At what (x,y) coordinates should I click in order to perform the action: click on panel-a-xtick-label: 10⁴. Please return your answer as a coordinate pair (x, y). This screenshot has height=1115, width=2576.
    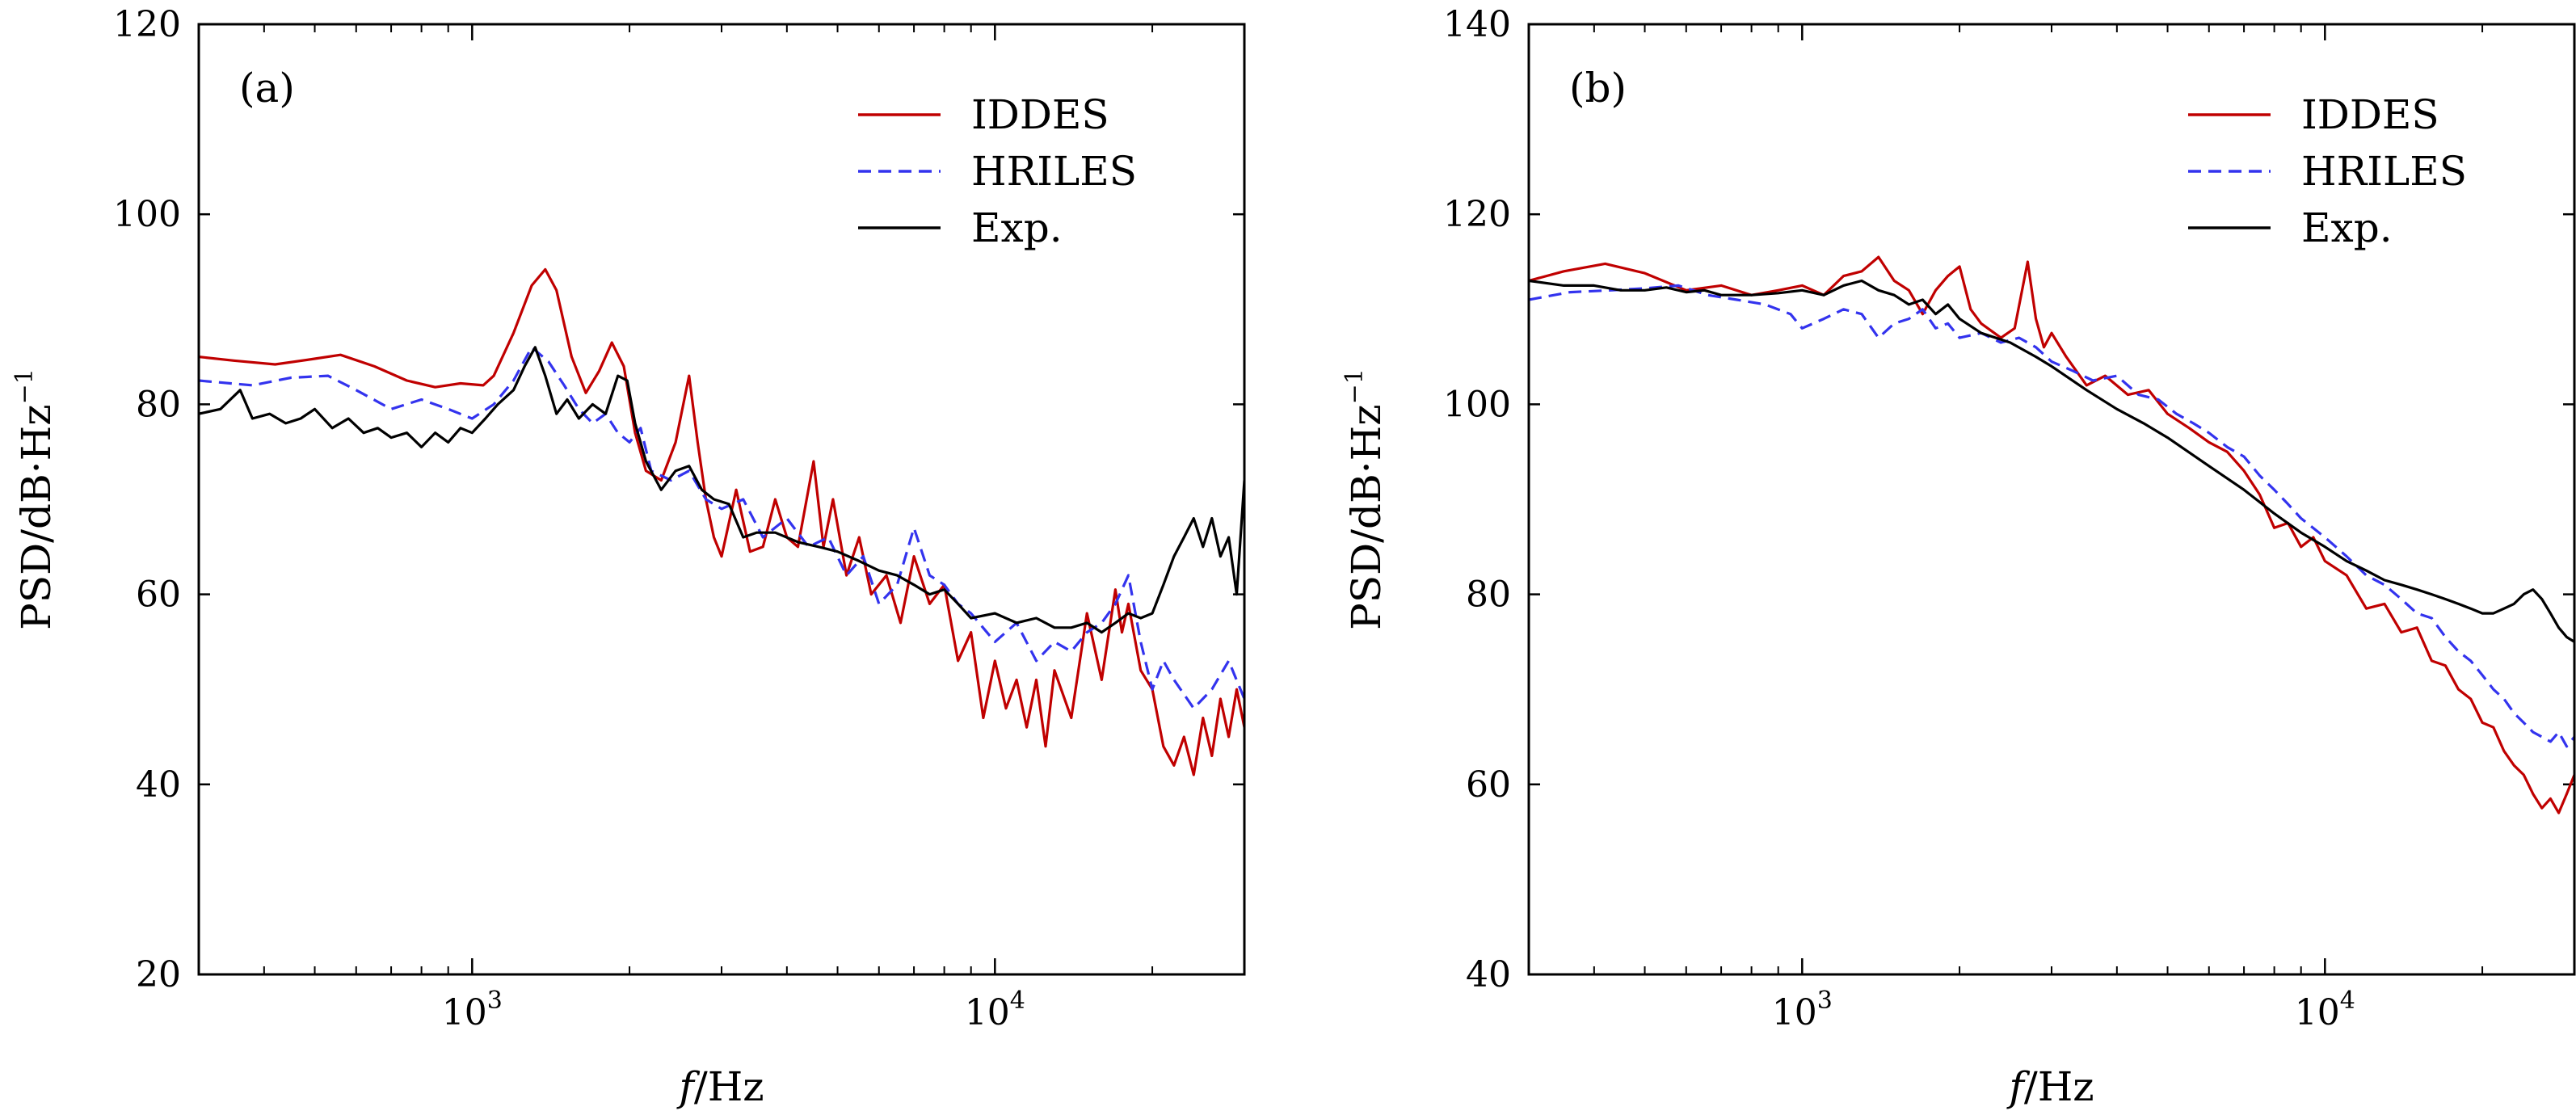
    Looking at the image, I should click on (995, 1010).